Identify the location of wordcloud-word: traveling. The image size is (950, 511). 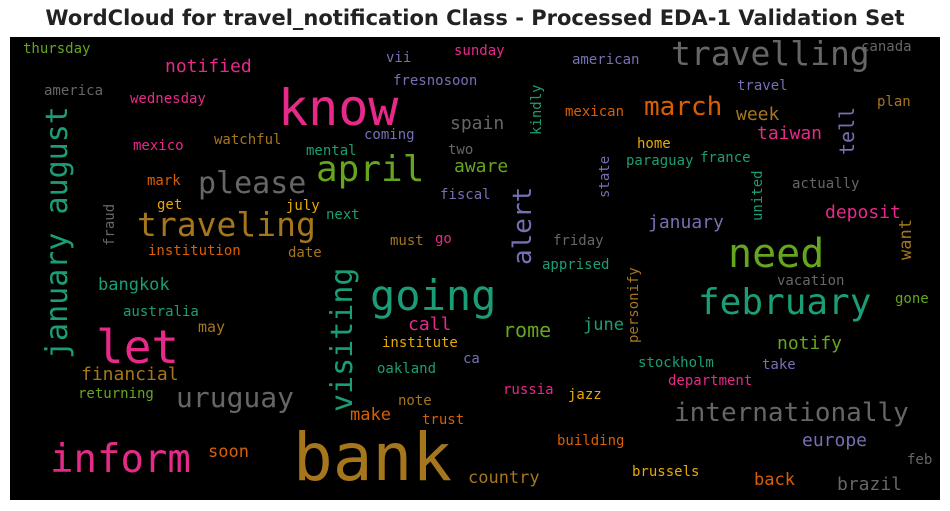
(226, 224).